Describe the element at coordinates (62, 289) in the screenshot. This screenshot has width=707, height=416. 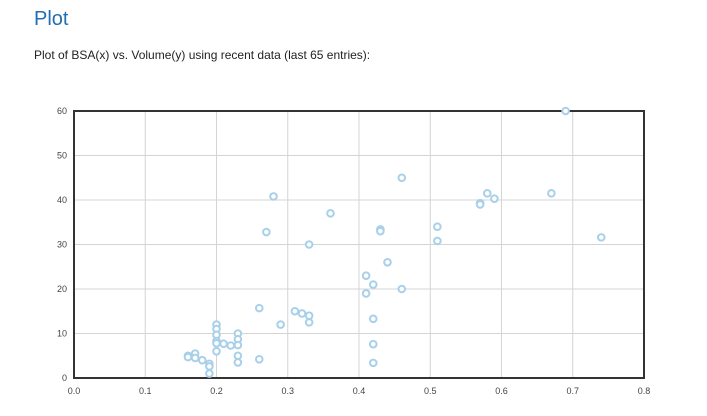
I see `y-tick-label: 20` at that location.